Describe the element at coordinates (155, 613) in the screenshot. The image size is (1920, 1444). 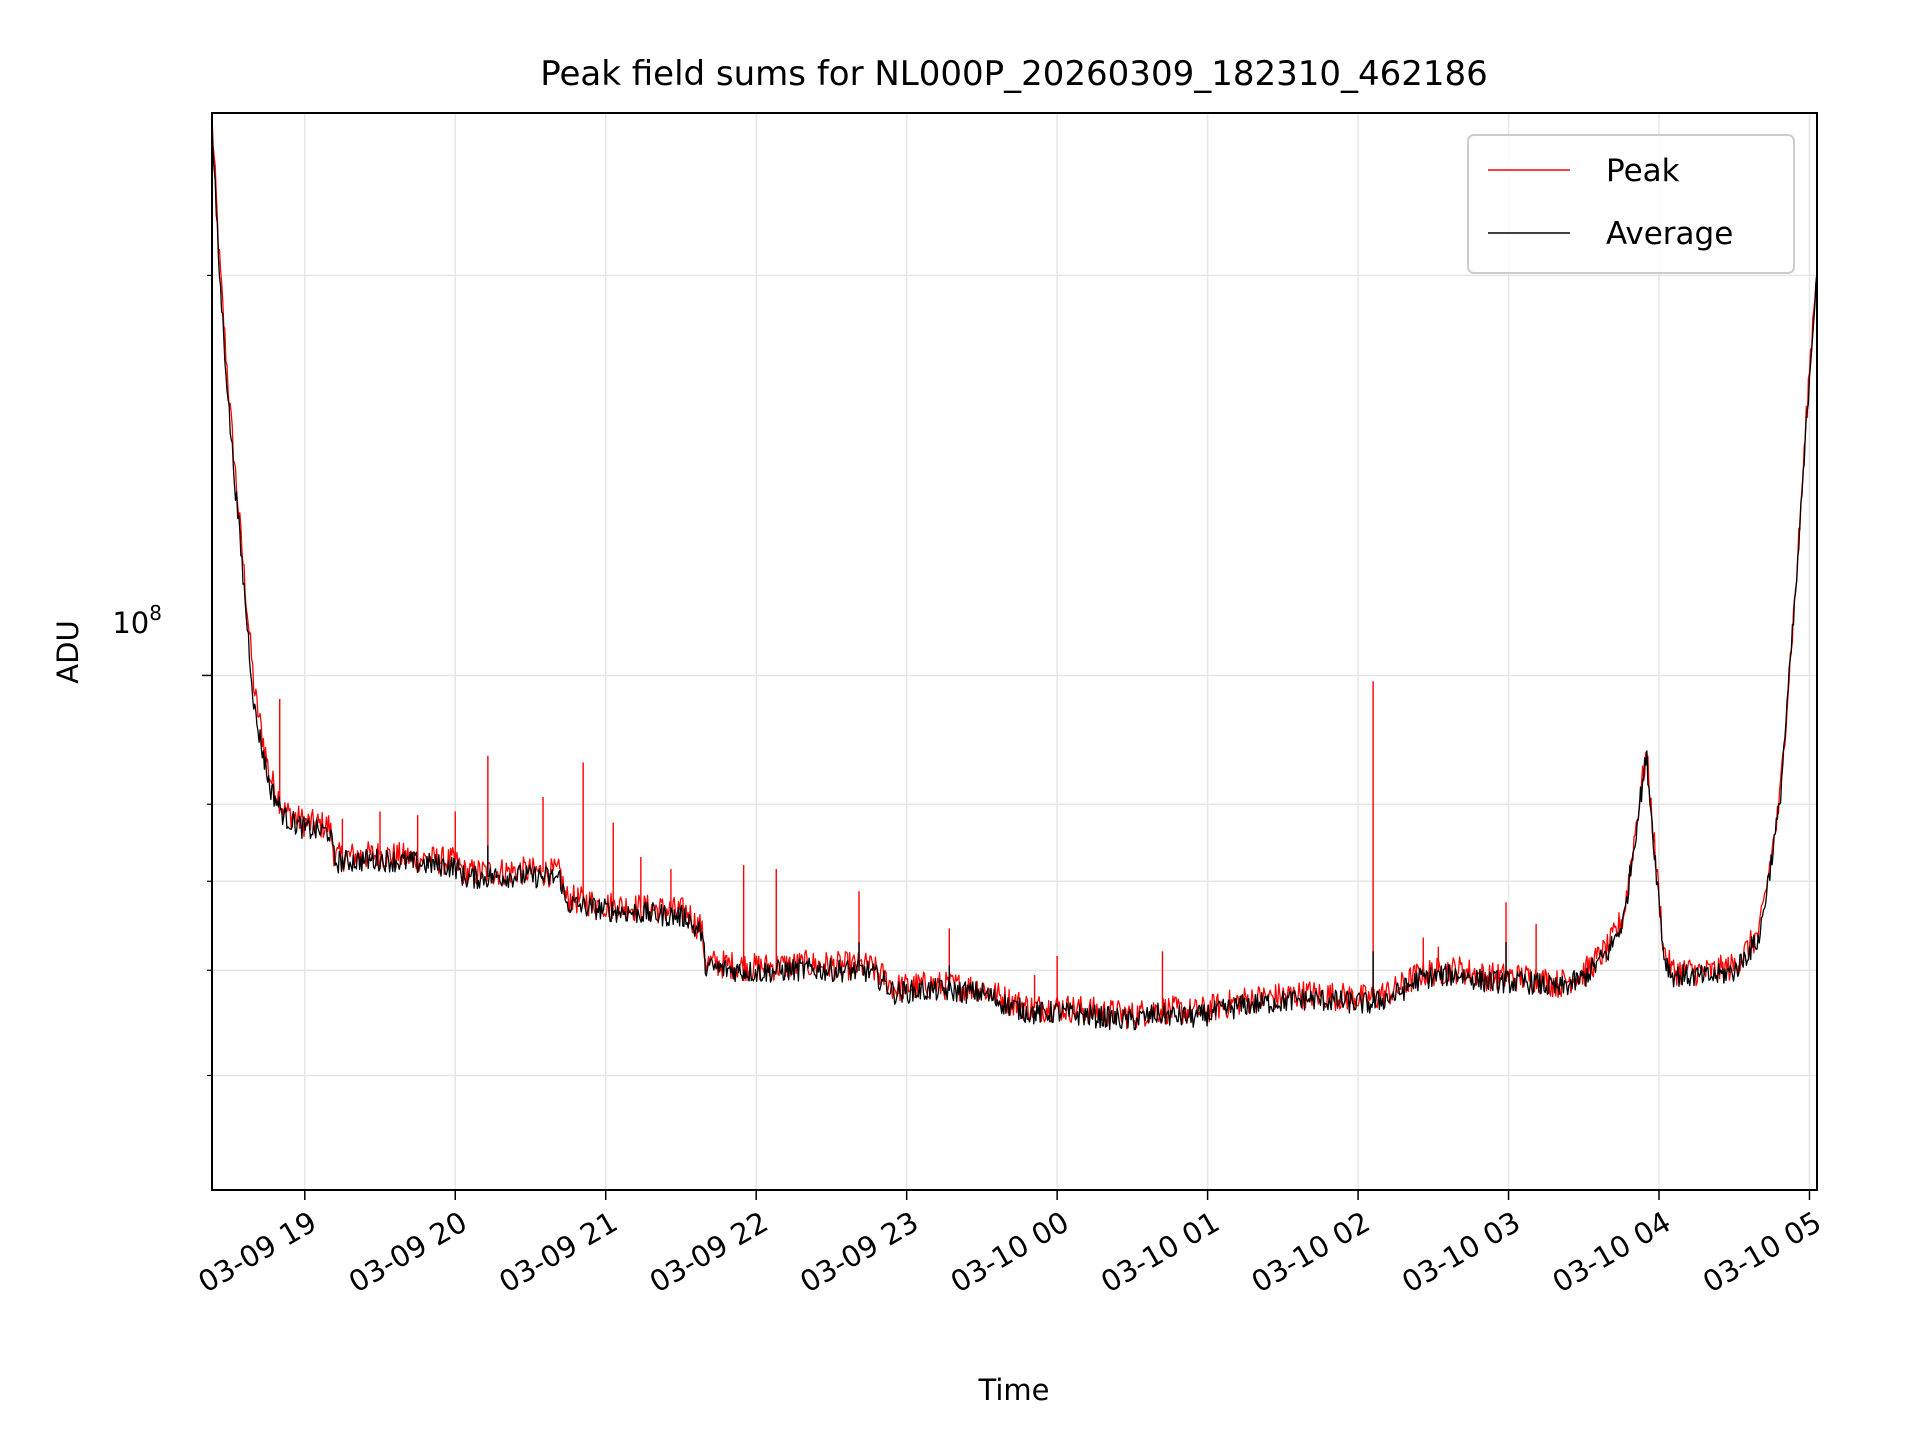
I see `y-tick-label-exponent: 8` at that location.